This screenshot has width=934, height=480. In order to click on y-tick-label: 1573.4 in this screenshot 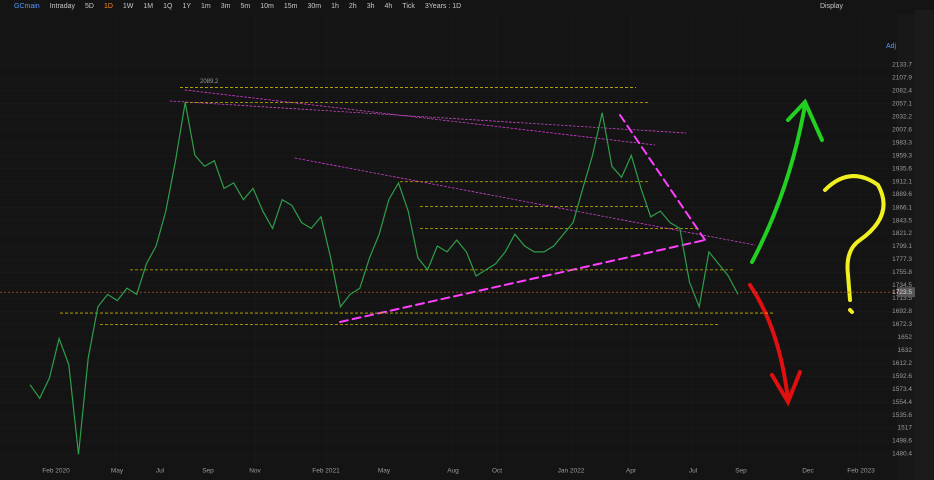, I will do `click(902, 389)`.